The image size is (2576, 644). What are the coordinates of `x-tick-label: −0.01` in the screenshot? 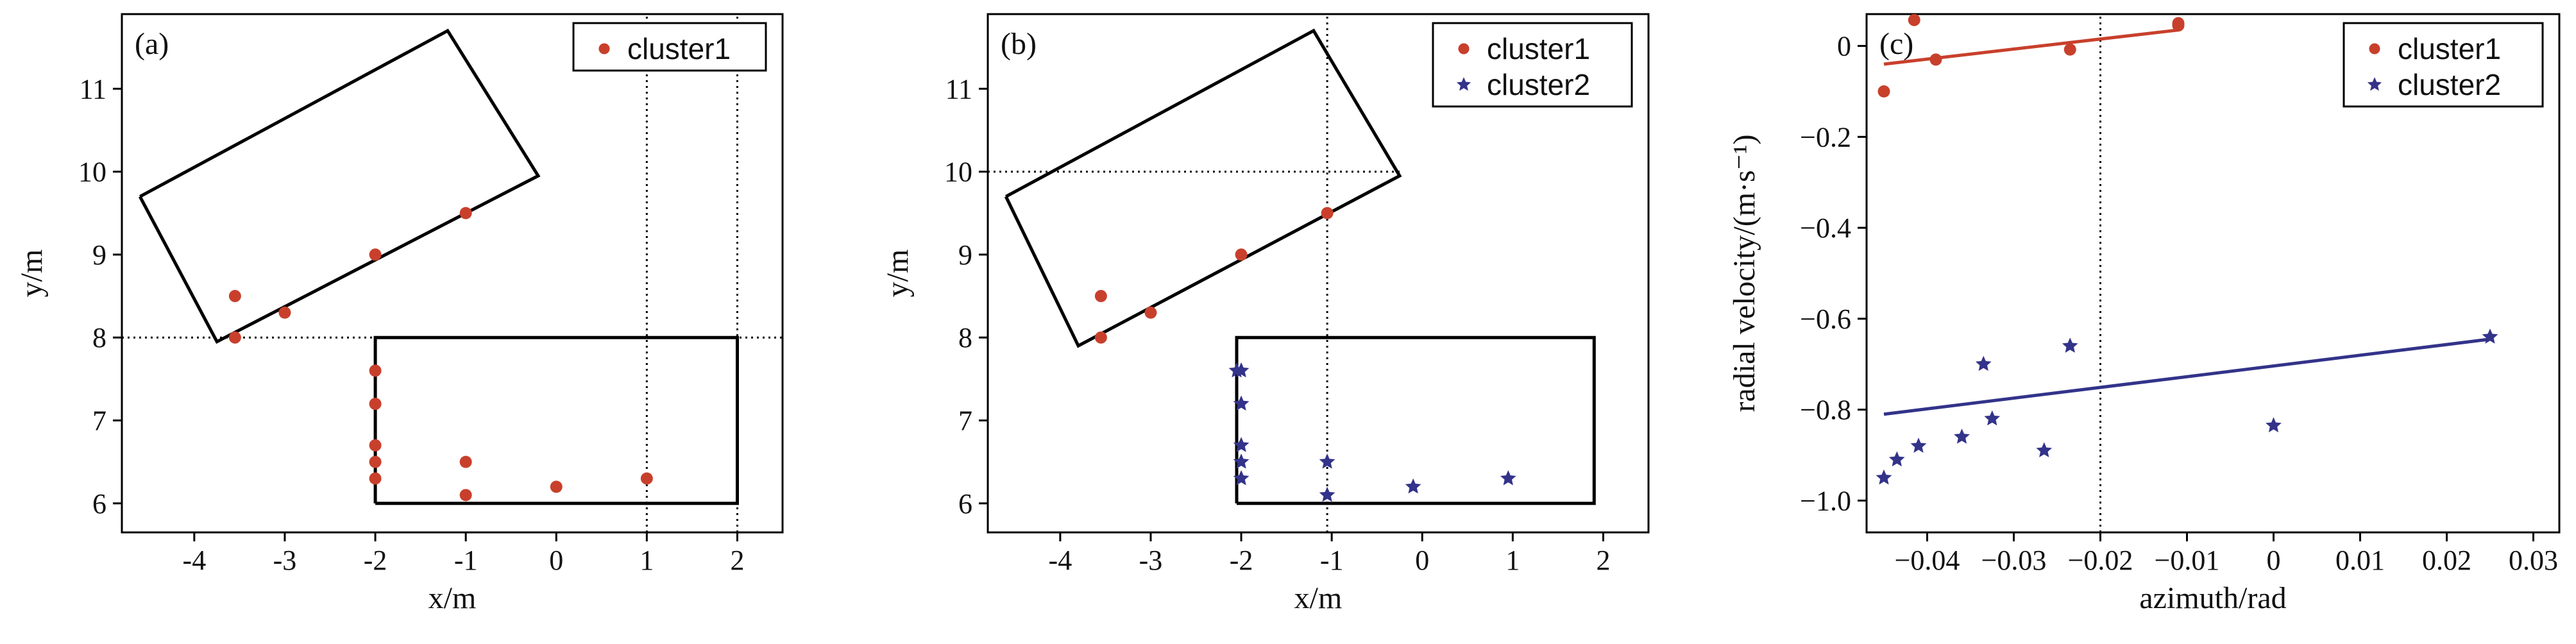 It's located at (2187, 560).